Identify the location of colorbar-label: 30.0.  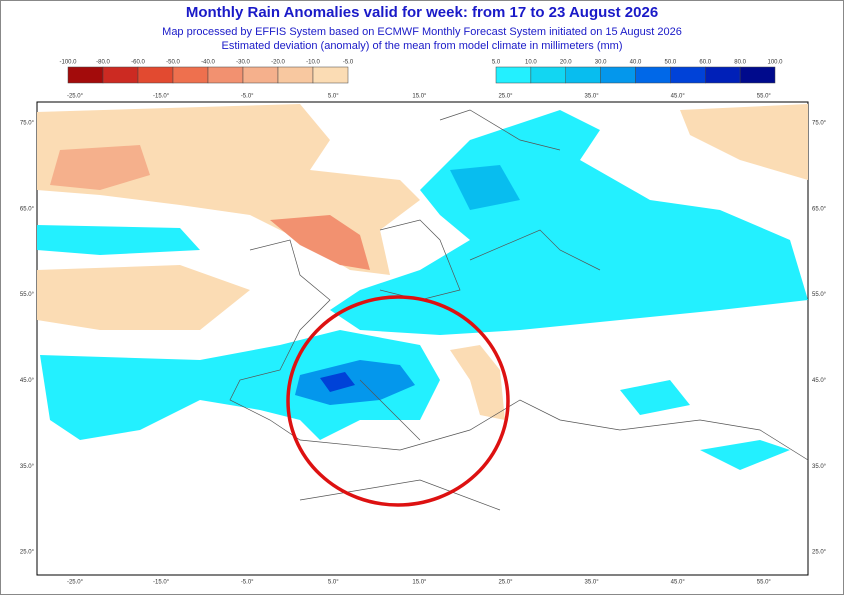
(601, 63).